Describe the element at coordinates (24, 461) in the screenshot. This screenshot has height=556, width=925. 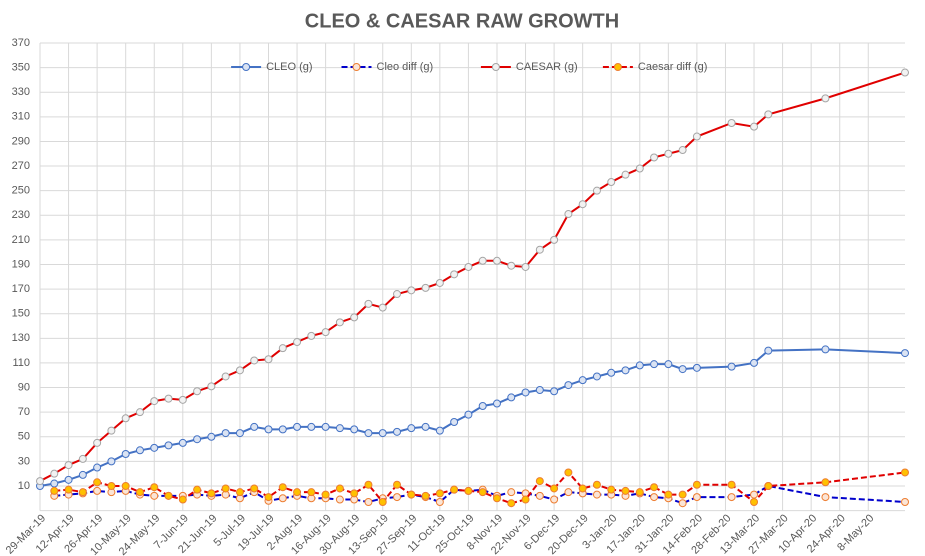
I see `y-tick-label: 30` at that location.